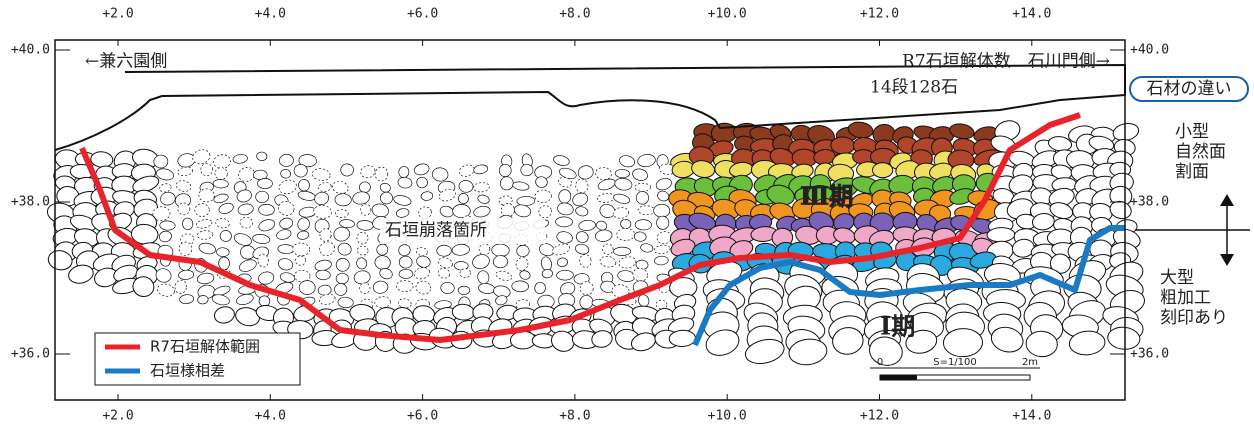 This screenshot has width=1254, height=428. I want to click on bottom-tick-label: +4.0, so click(270, 416).